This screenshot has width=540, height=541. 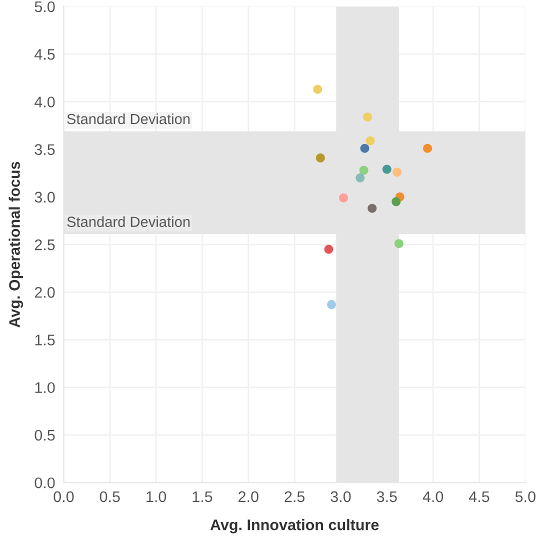 I want to click on x-tick-label: 5.0, so click(x=525, y=496).